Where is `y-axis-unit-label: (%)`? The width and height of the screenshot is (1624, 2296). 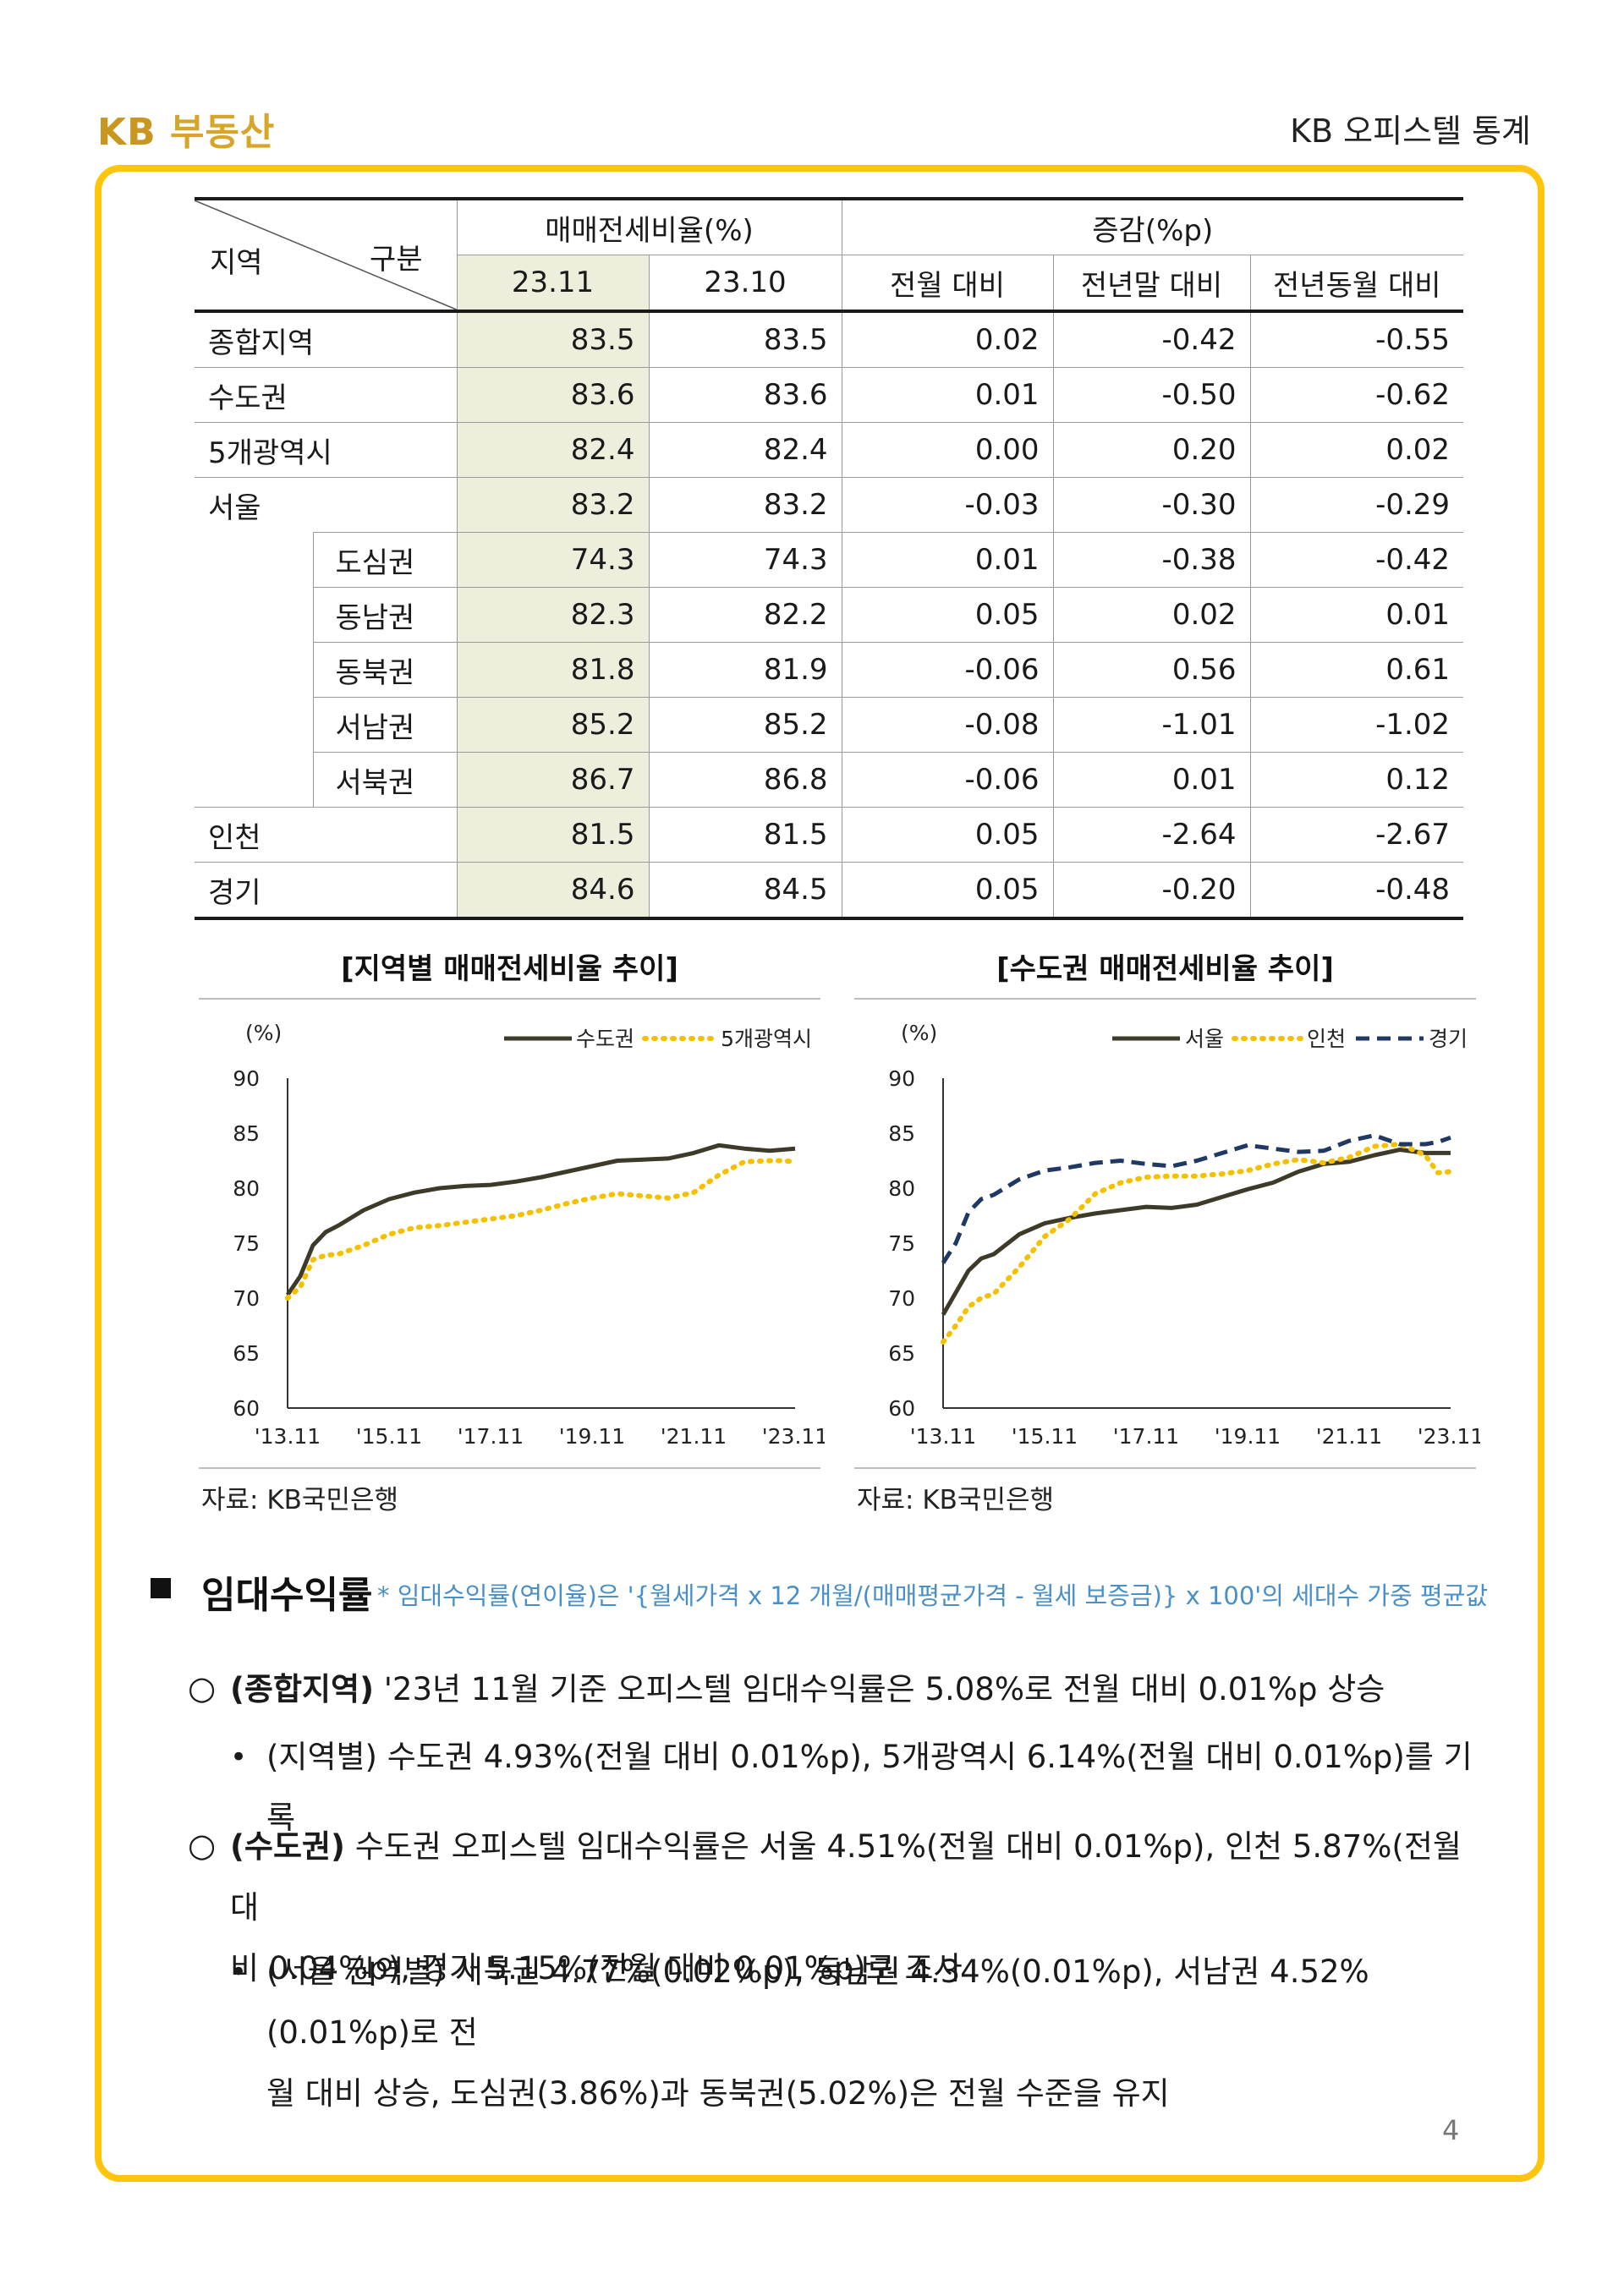
y-axis-unit-label: (%) is located at coordinates (264, 1033).